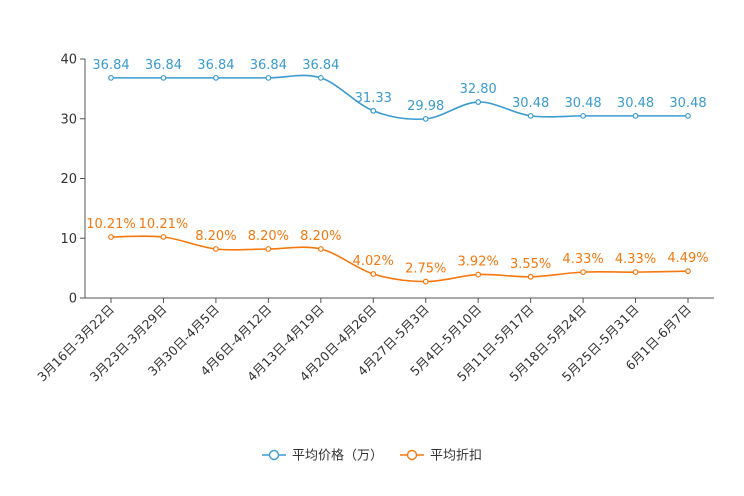  What do you see at coordinates (73, 299) in the screenshot?
I see `y-tick-label: 0` at bounding box center [73, 299].